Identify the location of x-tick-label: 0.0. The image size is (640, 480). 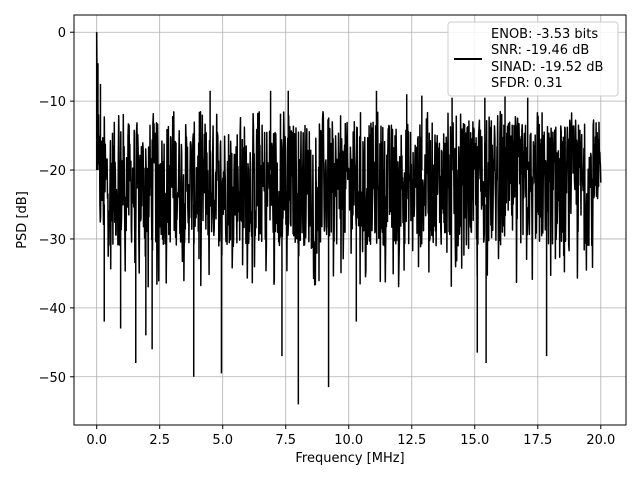
(96, 440).